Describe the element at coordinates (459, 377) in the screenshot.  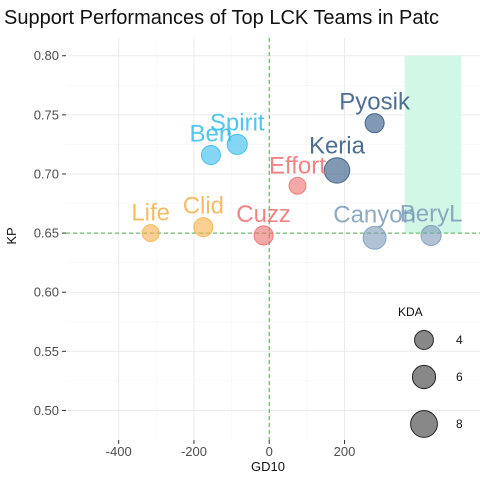
I see `legend-label: 6` at that location.